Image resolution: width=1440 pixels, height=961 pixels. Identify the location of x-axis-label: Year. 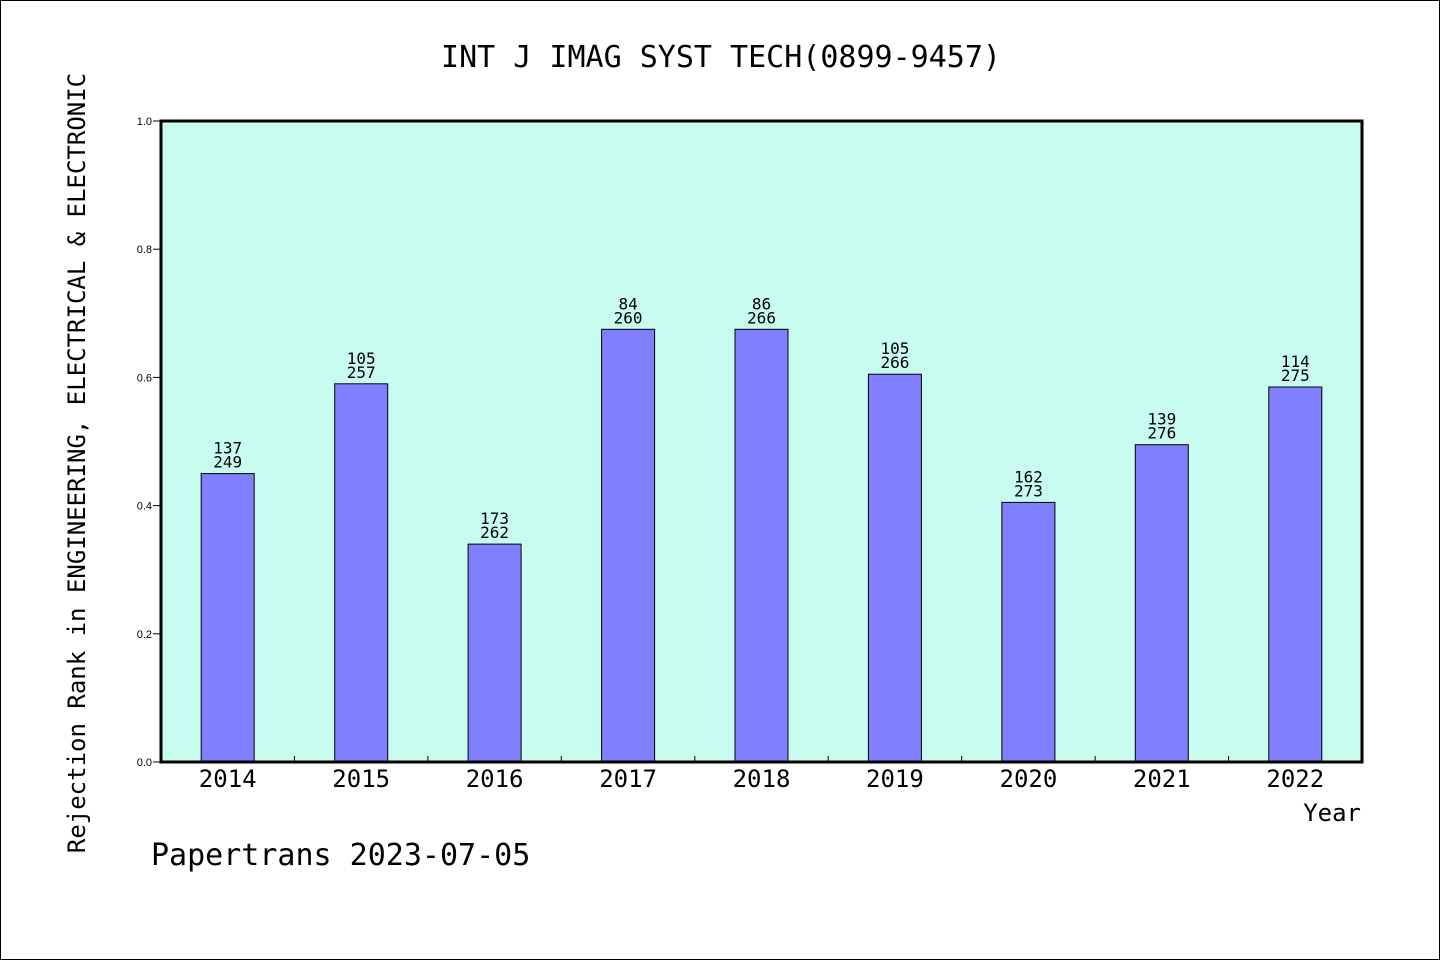
(1332, 813).